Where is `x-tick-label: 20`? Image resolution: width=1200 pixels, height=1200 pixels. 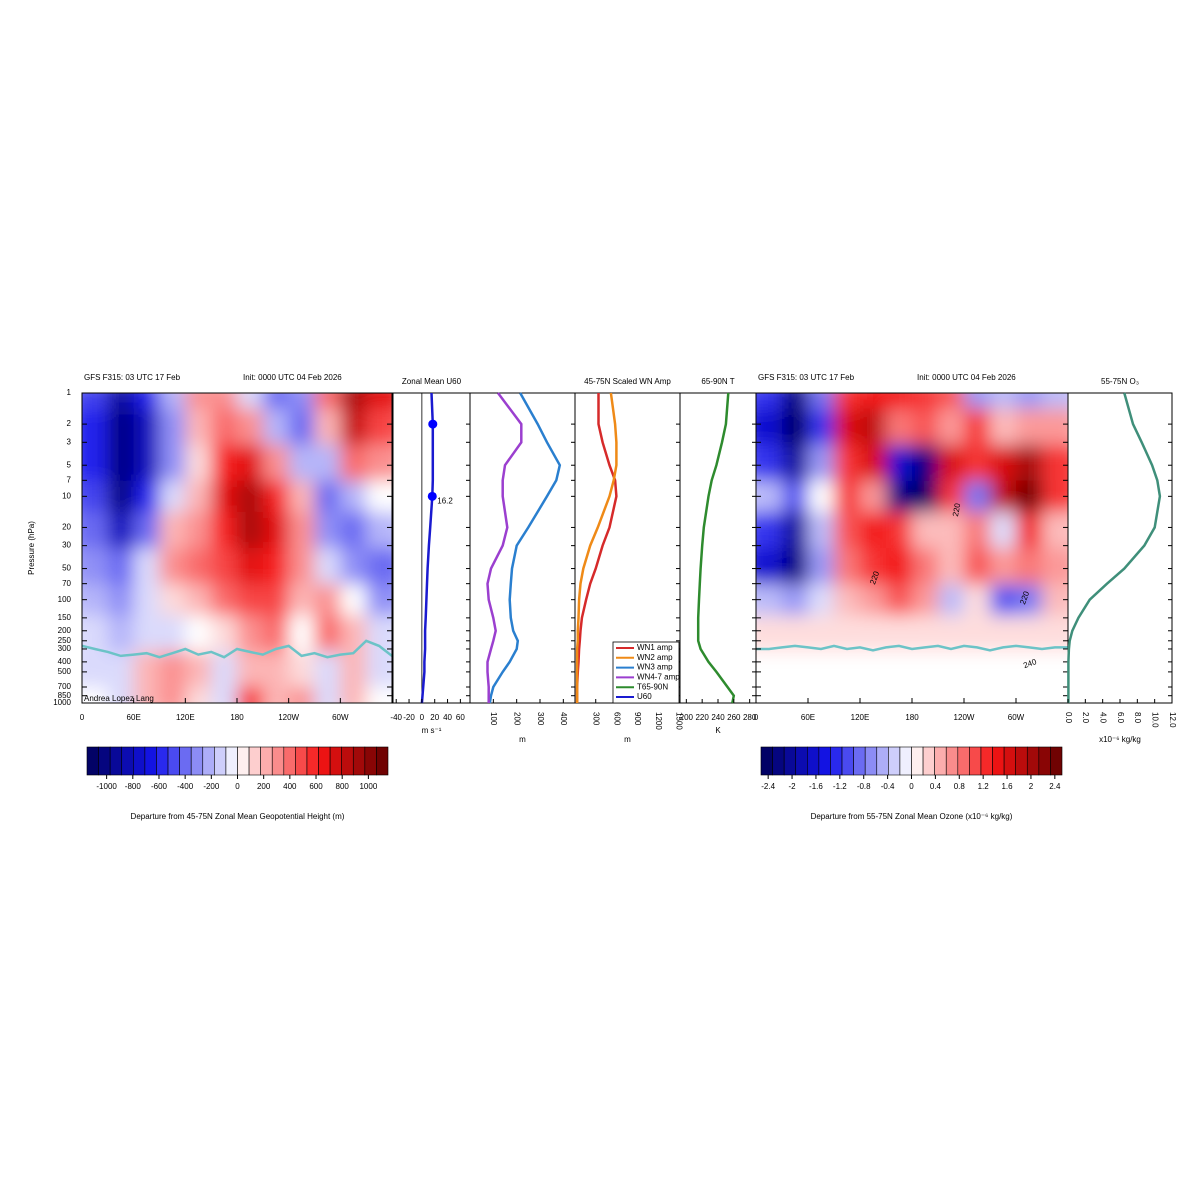 x-tick-label: 20 is located at coordinates (434, 717).